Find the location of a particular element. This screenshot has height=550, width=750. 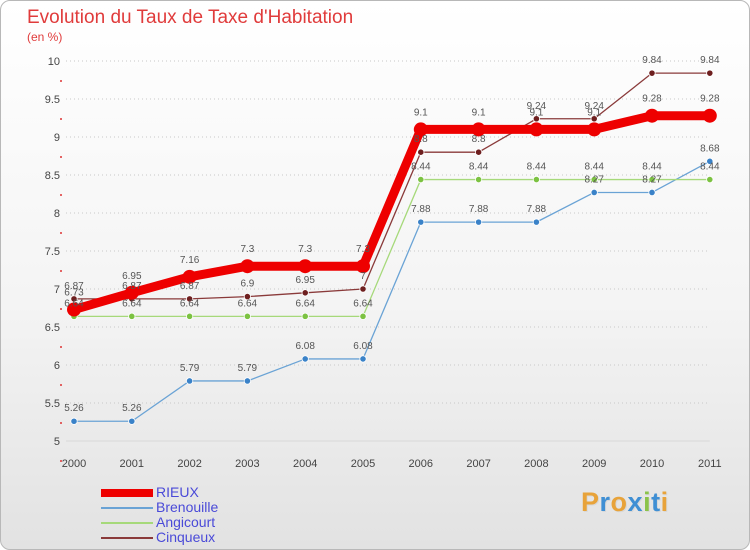

y-tick-label: 10 is located at coordinates (54, 62).